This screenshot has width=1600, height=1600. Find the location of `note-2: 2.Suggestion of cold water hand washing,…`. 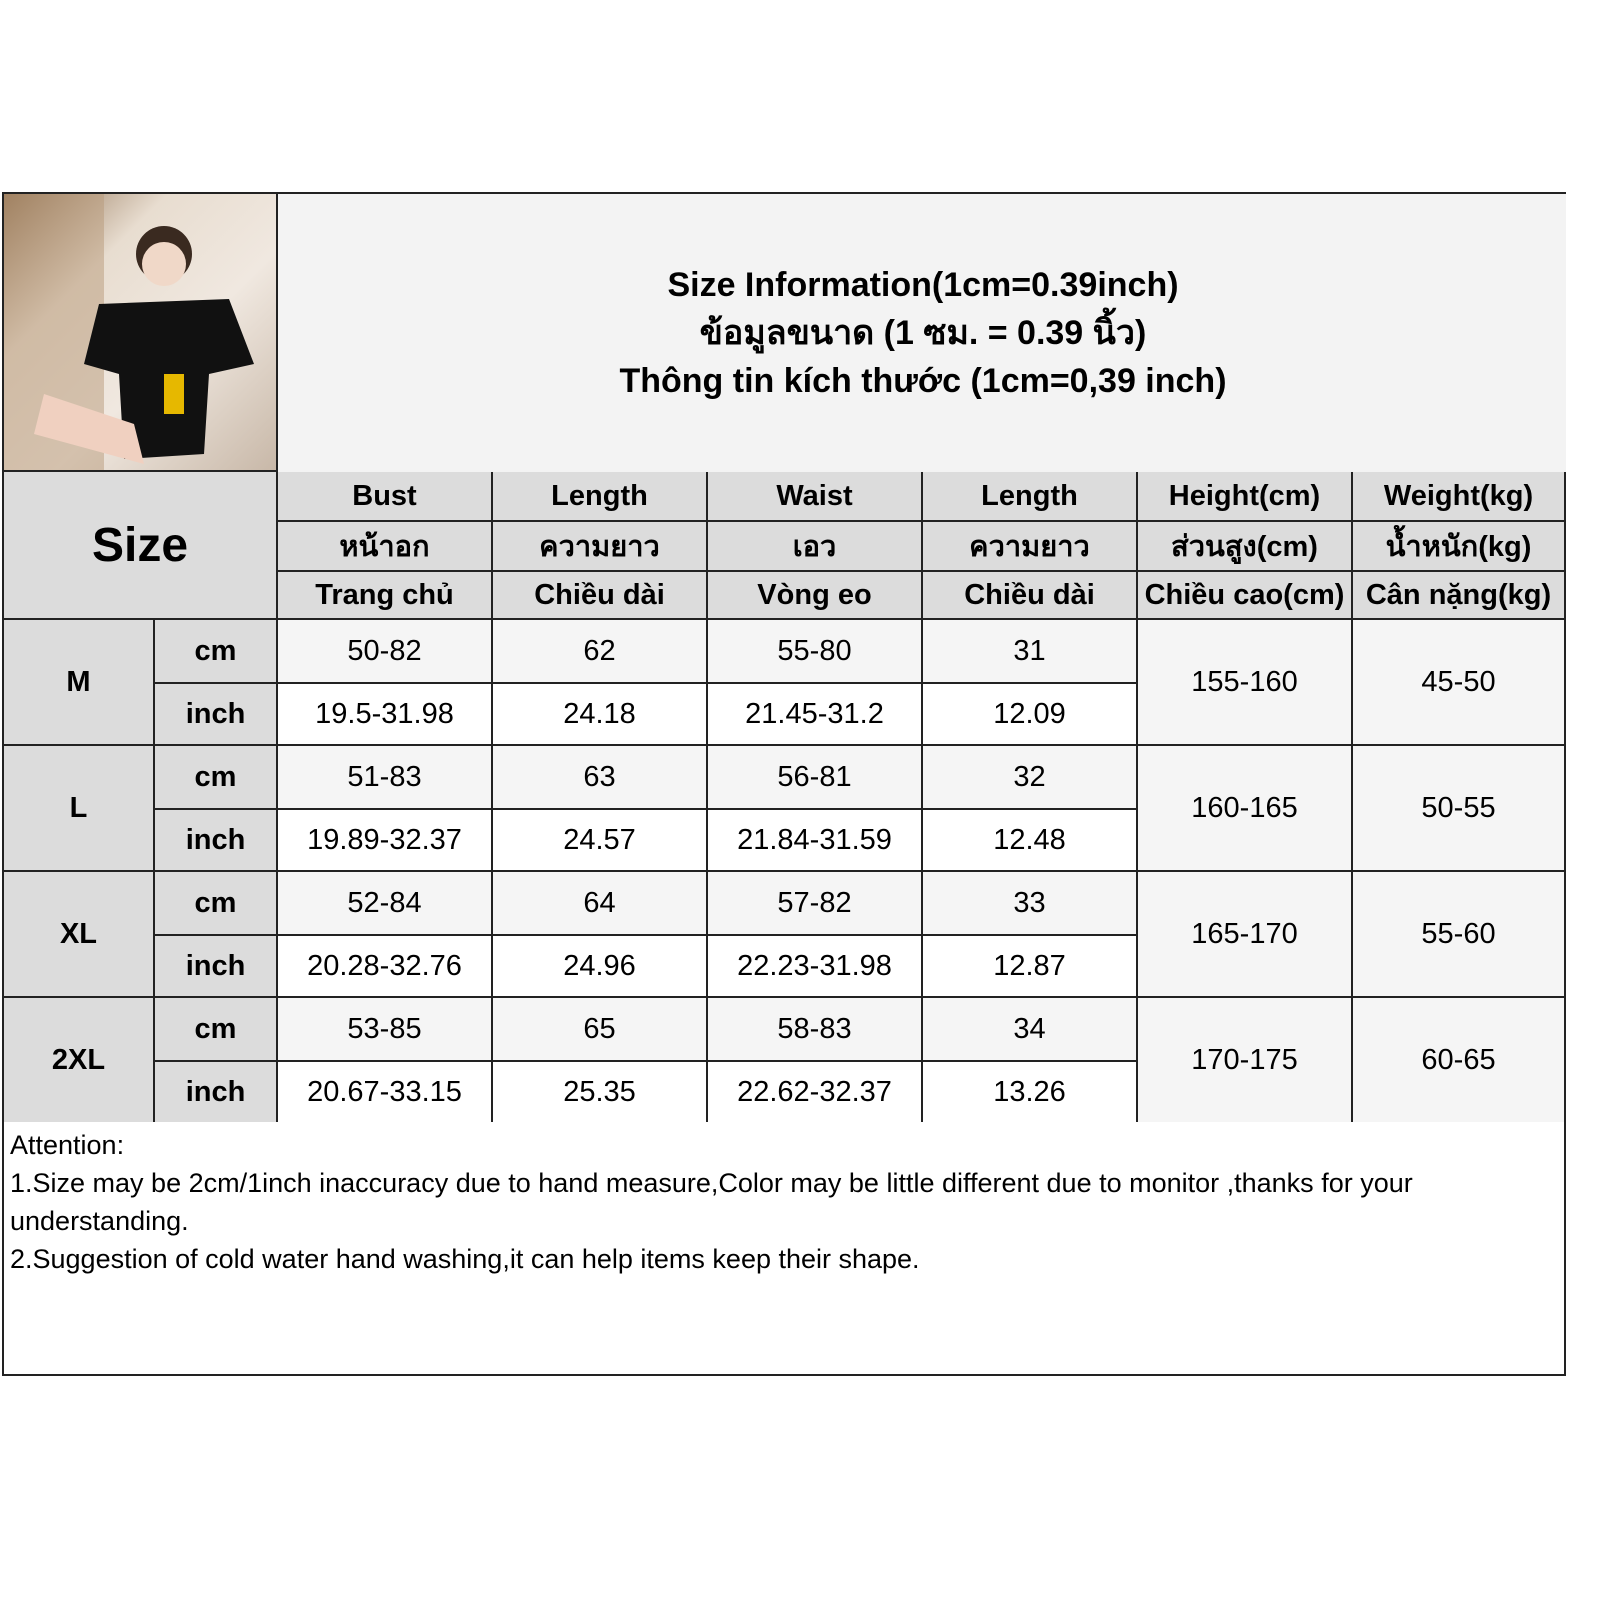

note-2: 2.Suggestion of cold water hand washing,… is located at coordinates (465, 1259).